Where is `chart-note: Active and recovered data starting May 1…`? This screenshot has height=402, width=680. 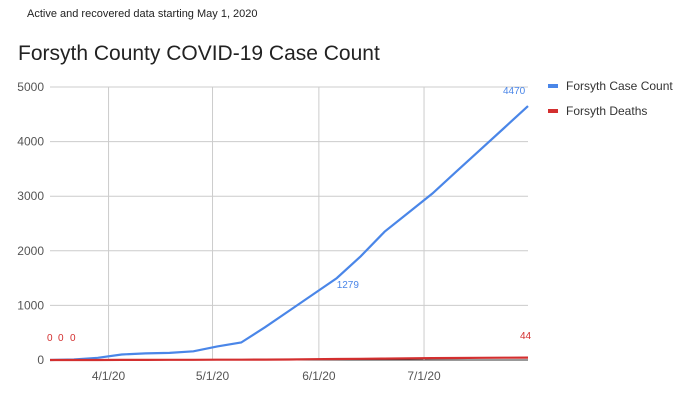
chart-note: Active and recovered data starting May 1… is located at coordinates (142, 14).